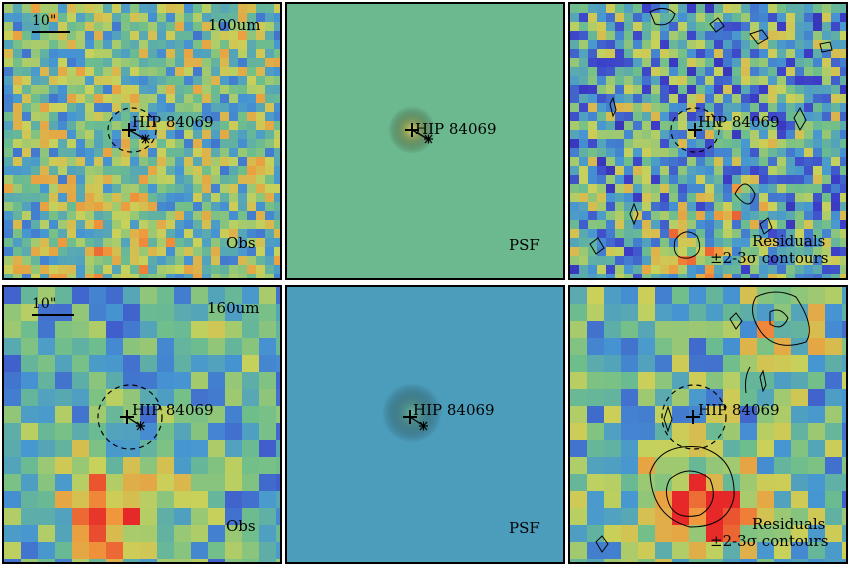  I want to click on band-label: 100um, so click(234, 25).